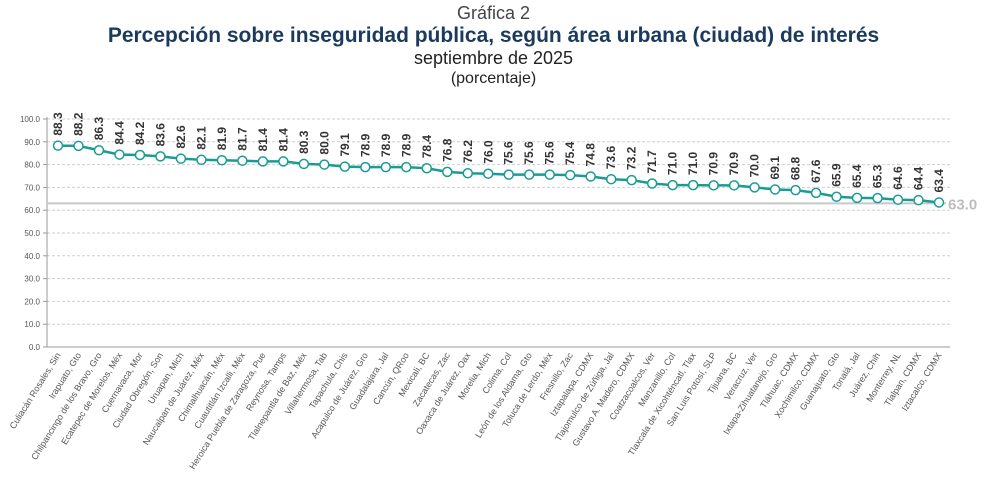 The width and height of the screenshot is (987, 490). I want to click on data-label: 68.8, so click(796, 168).